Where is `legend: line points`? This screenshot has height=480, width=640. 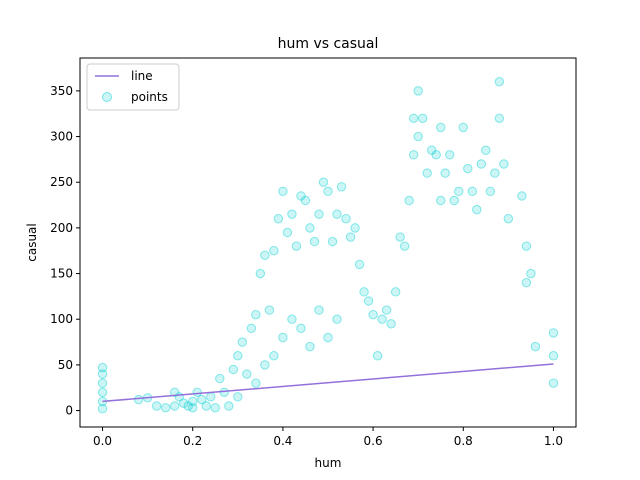
legend: line points is located at coordinates (133, 87).